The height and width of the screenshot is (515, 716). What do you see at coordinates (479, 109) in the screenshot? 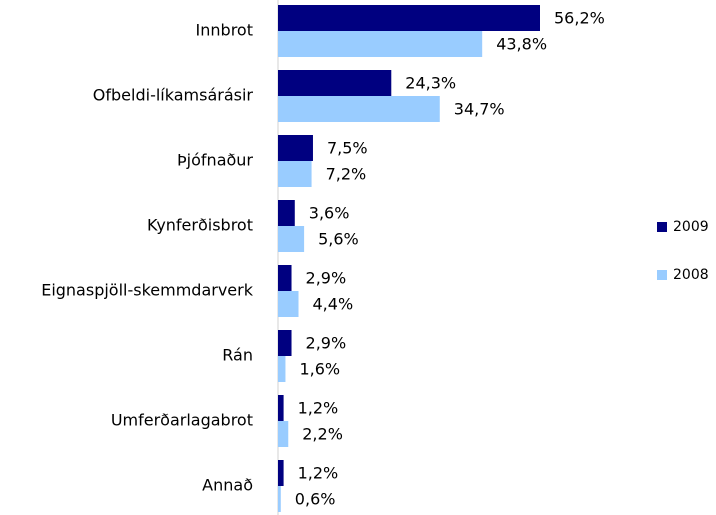
I see `value-label: 34,7%` at bounding box center [479, 109].